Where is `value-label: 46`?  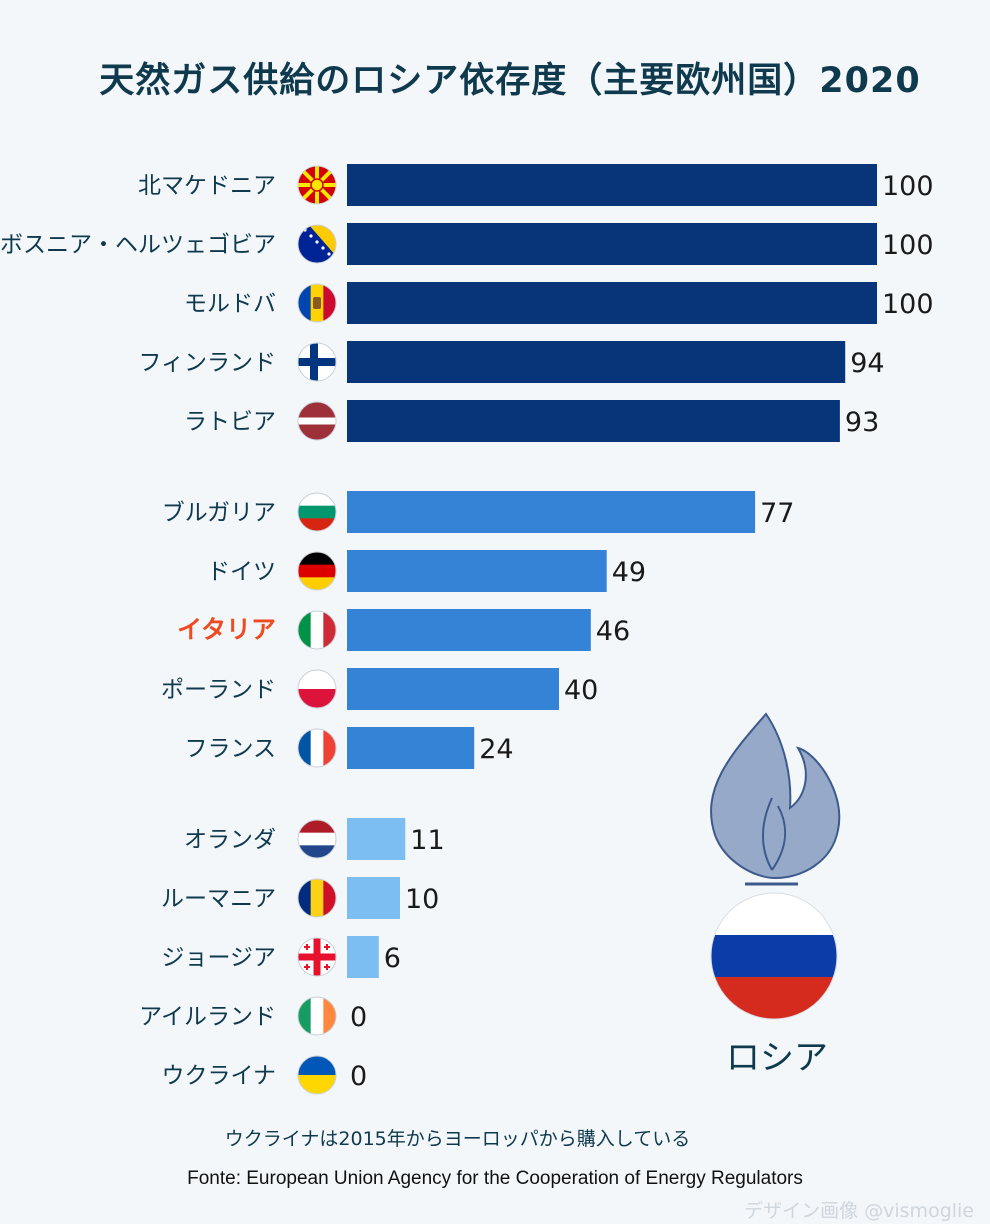 value-label: 46 is located at coordinates (613, 631).